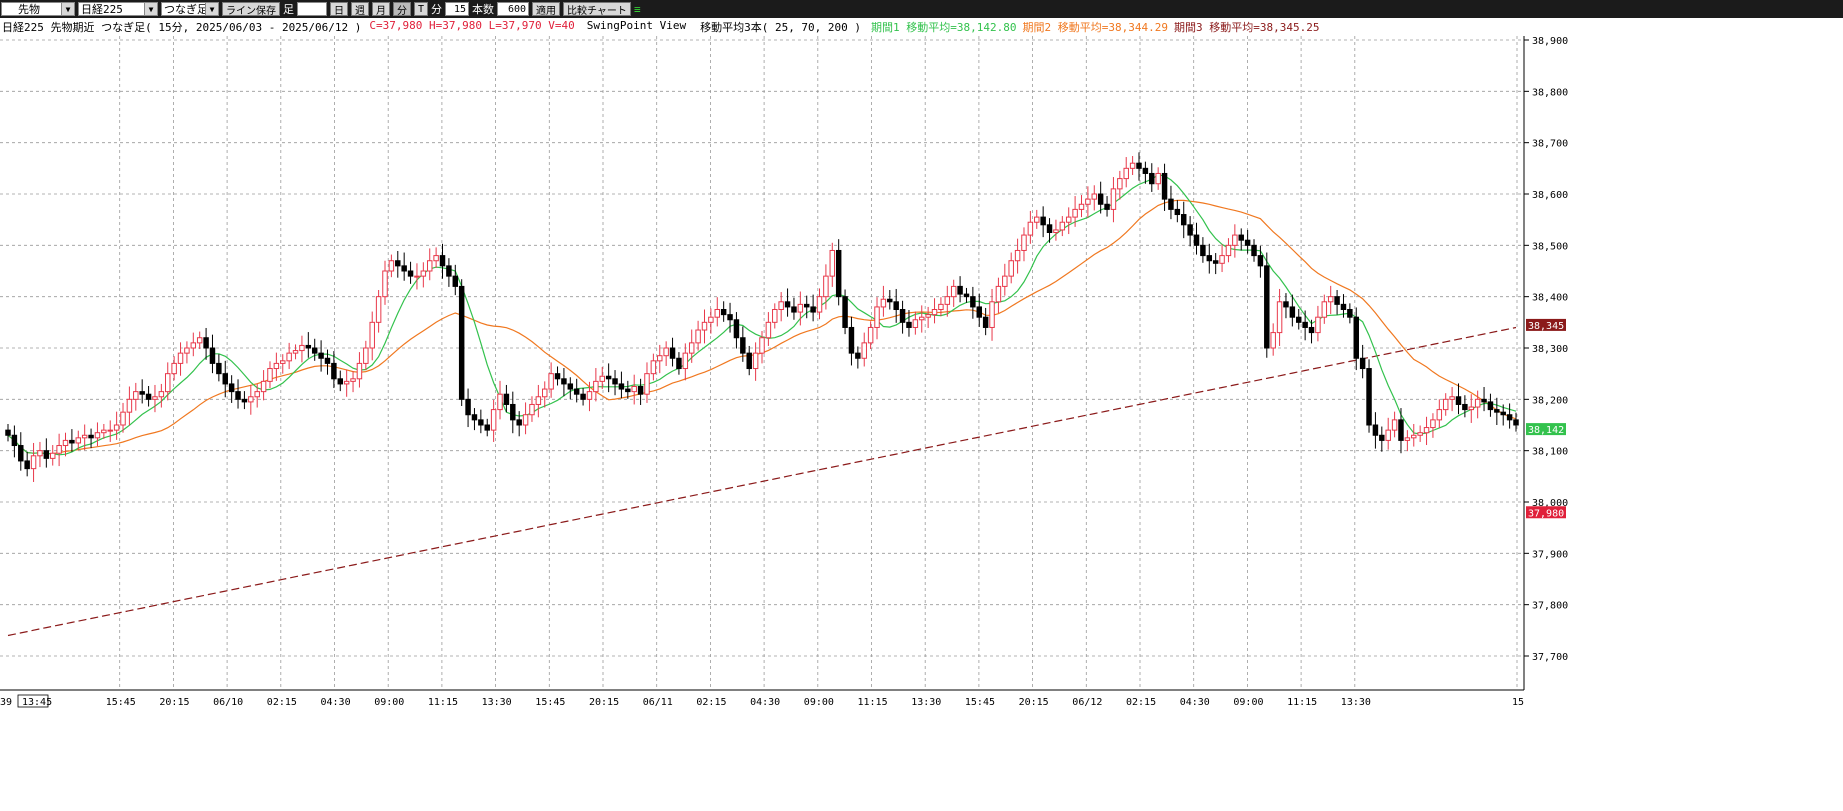  I want to click on month-button: 月, so click(381, 9).